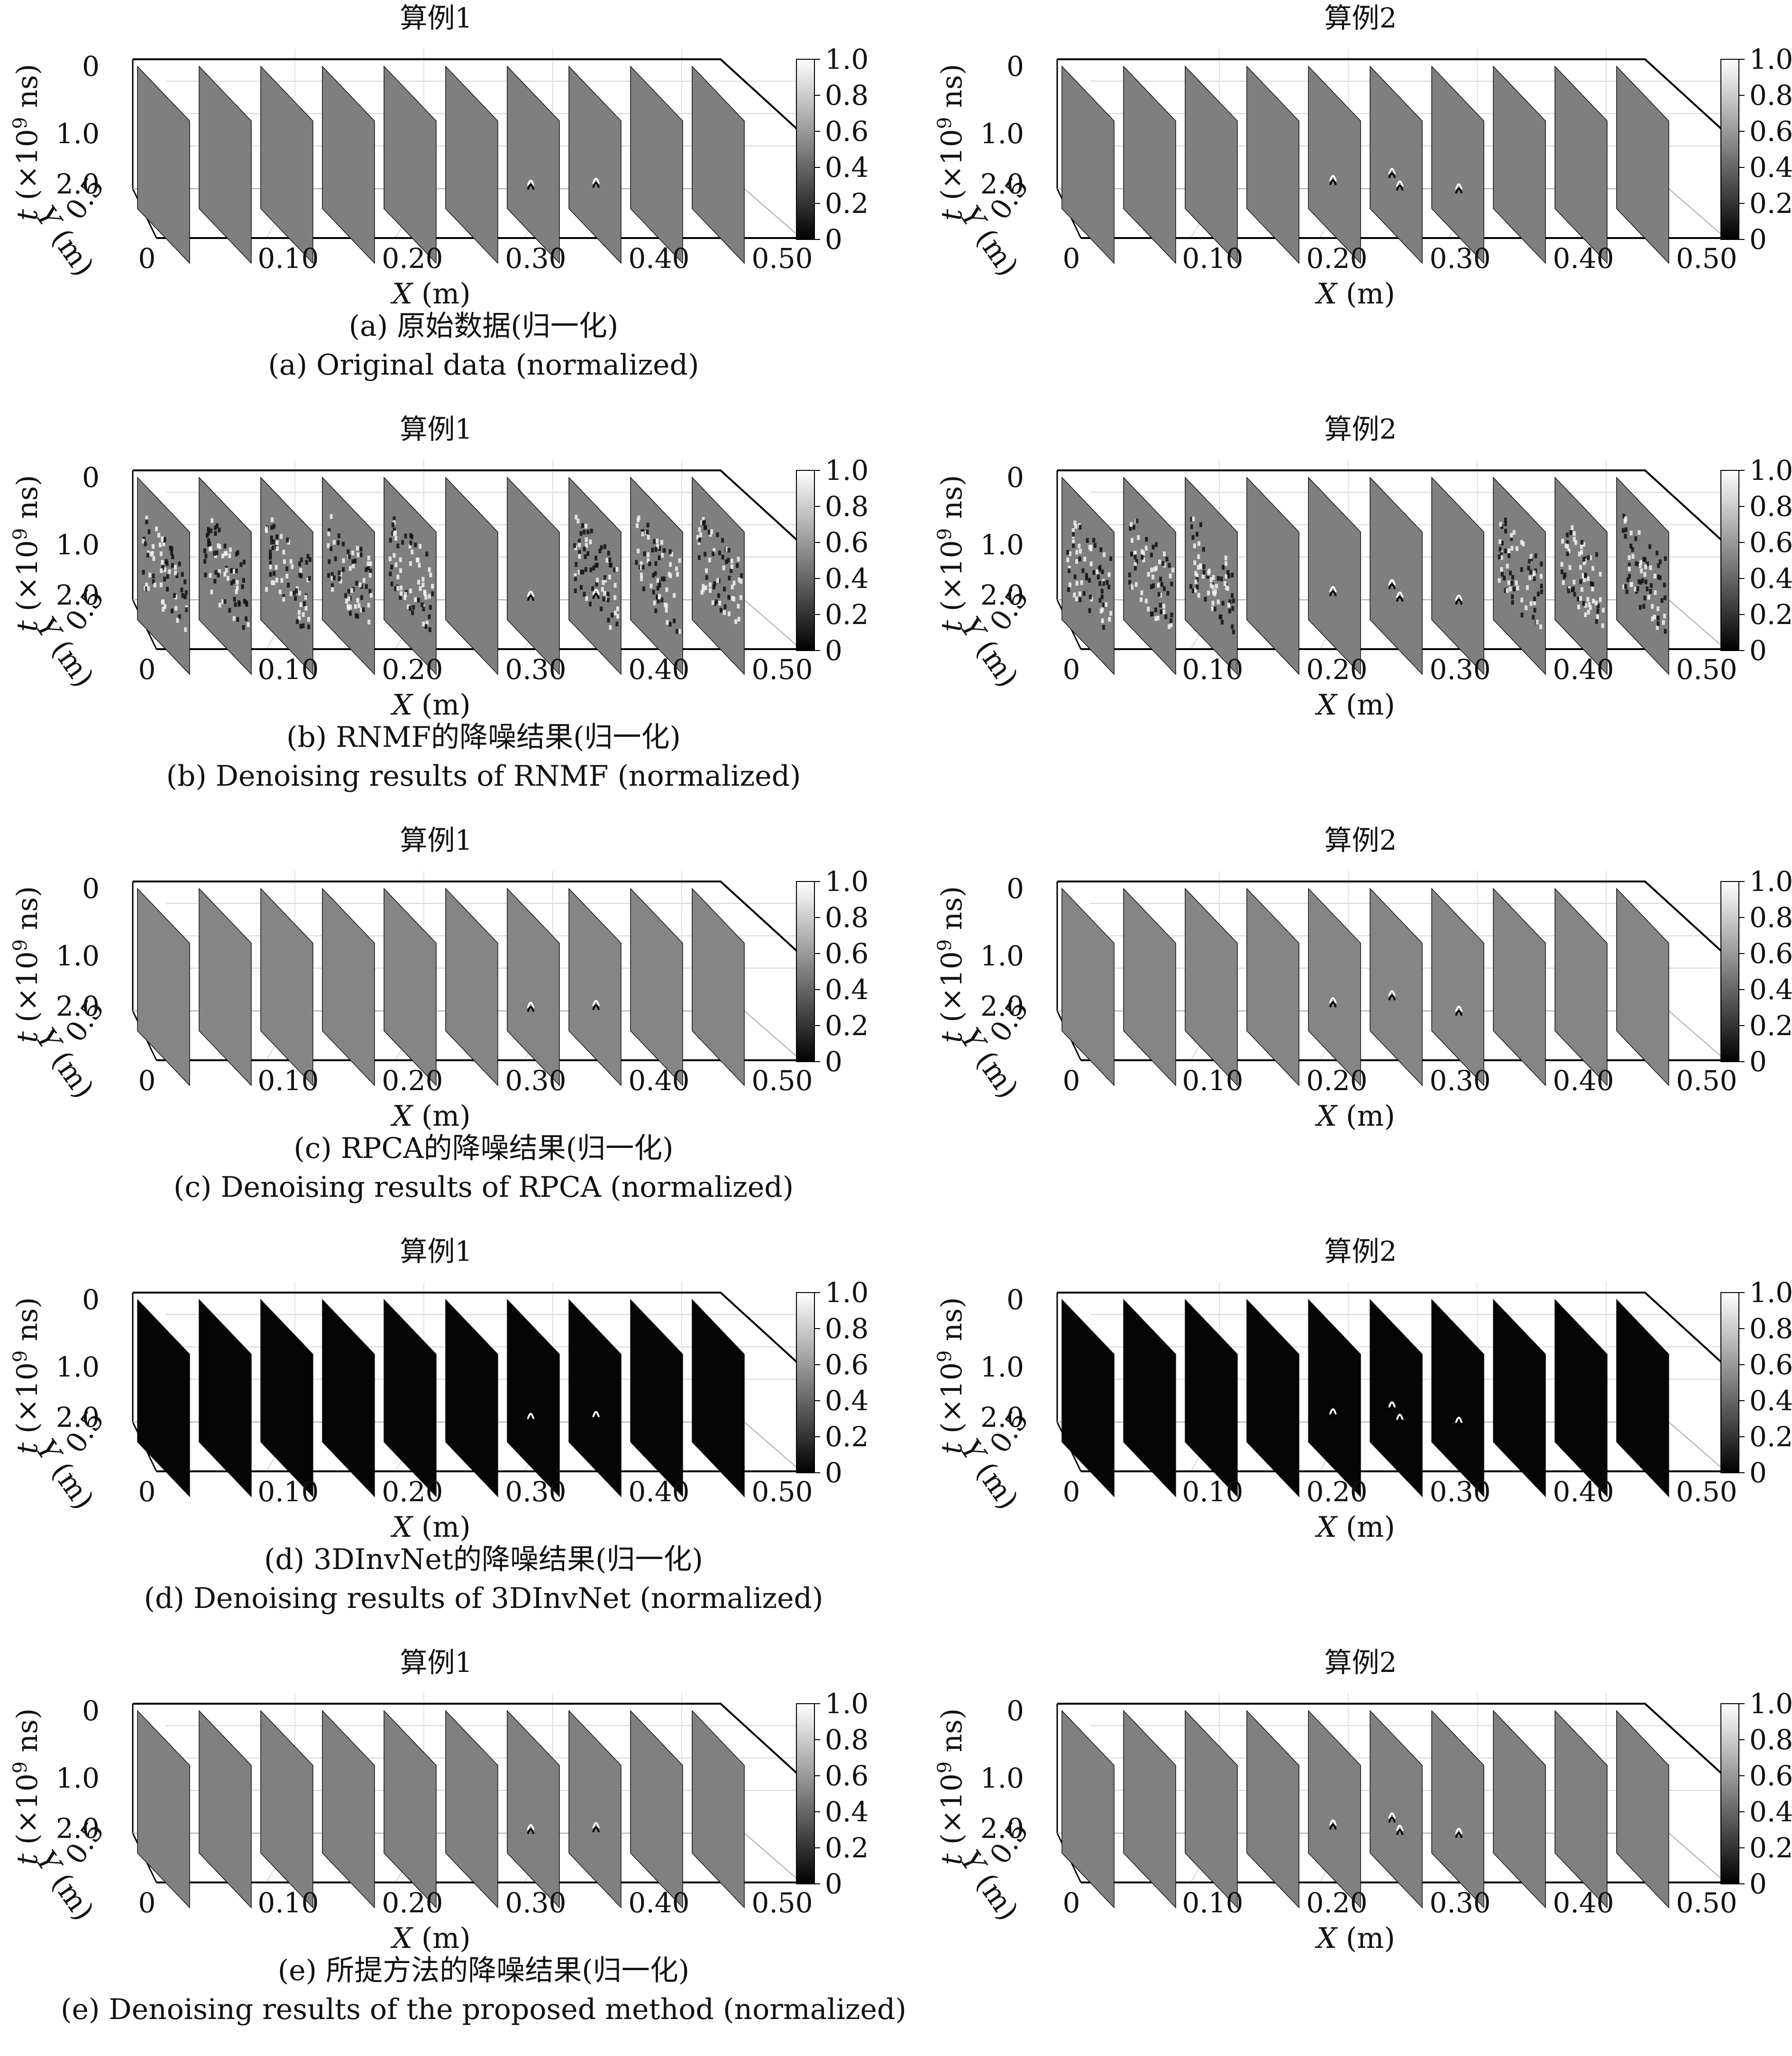 This screenshot has height=2056, width=1792. I want to click on t-axis-label: t (×109 ns), so click(26, 1787).